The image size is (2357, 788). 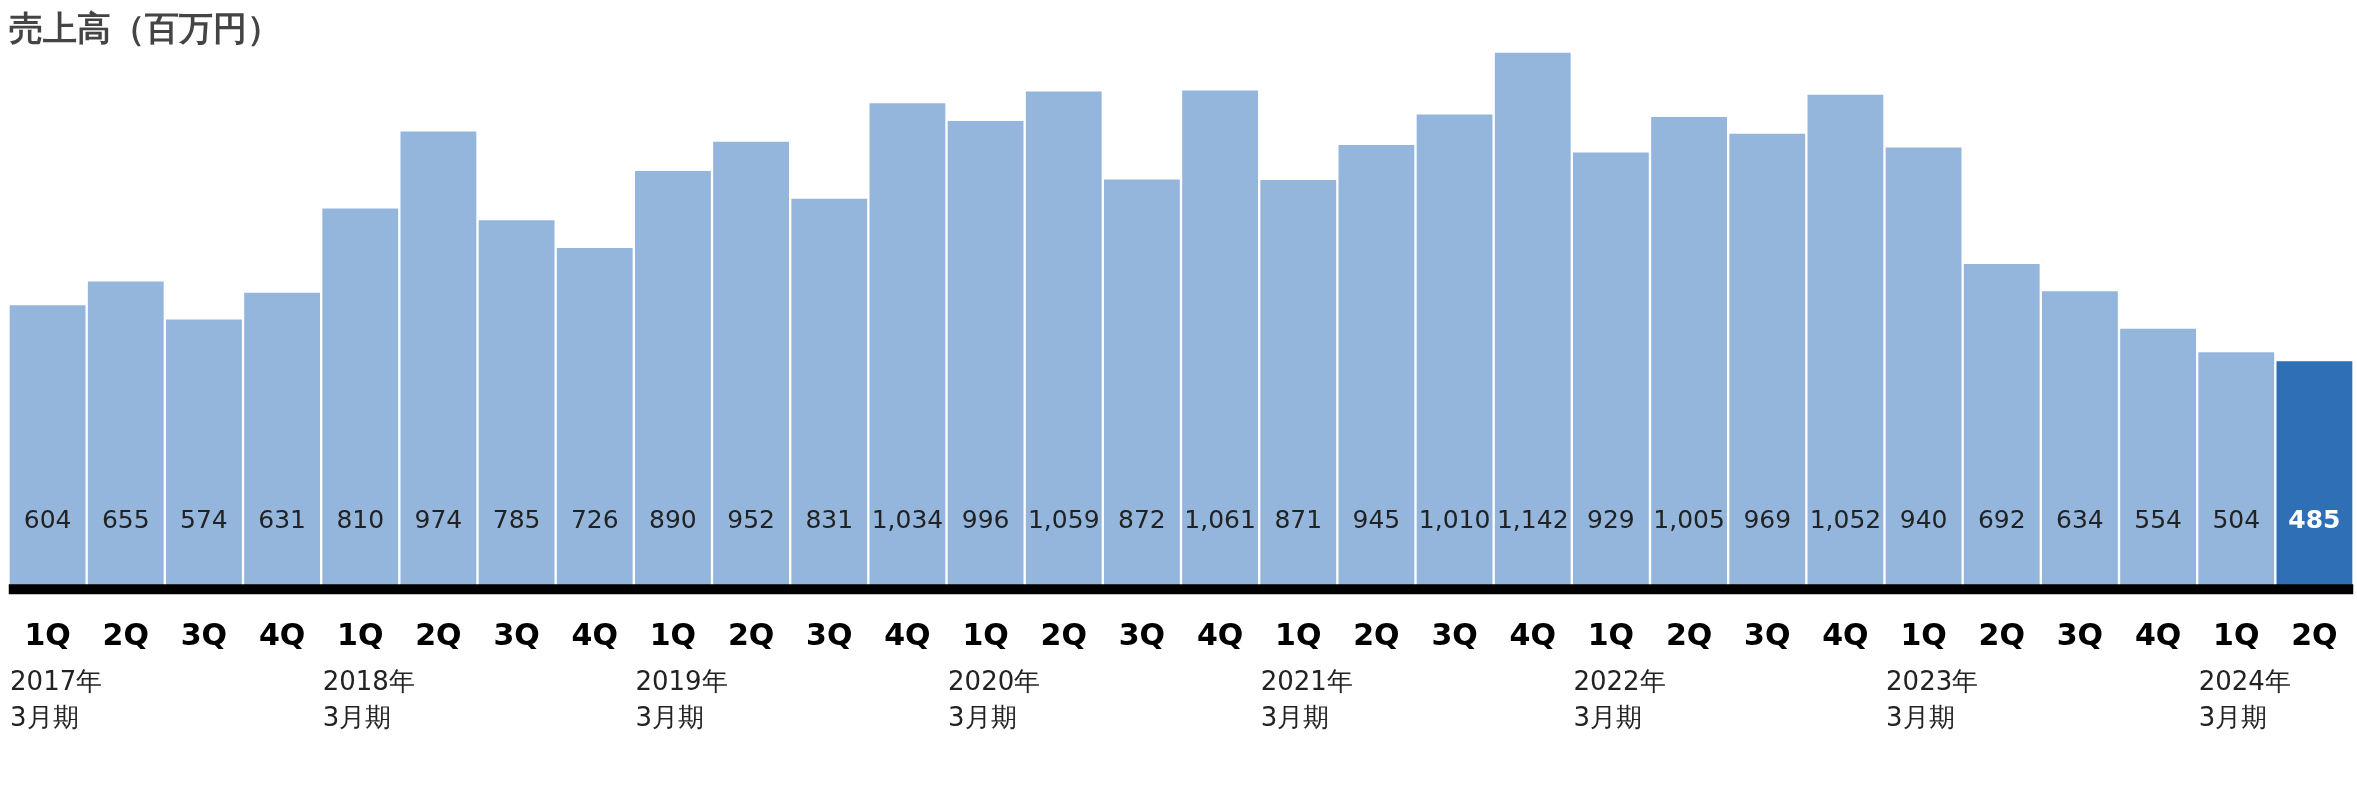 What do you see at coordinates (125, 520) in the screenshot?
I see `data-label: 655` at bounding box center [125, 520].